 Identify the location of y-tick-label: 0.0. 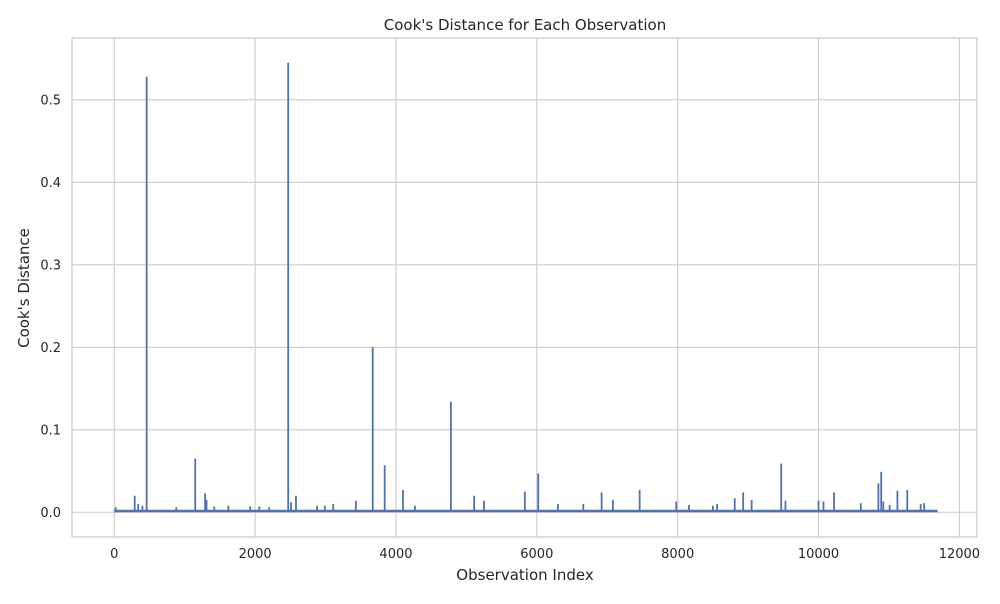
(50, 513).